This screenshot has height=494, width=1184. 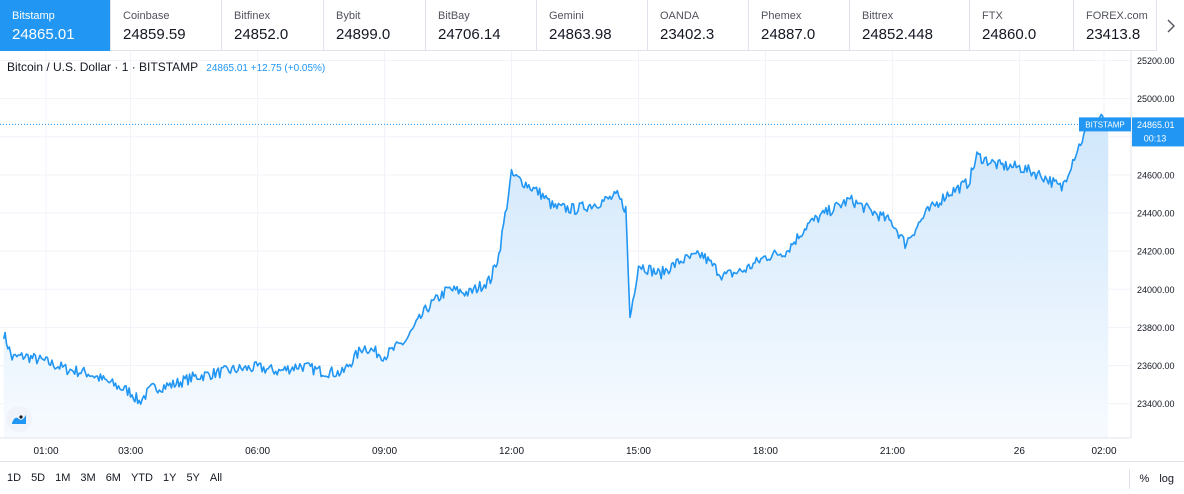 I want to click on exchange-tab-phemex: Phemex 24887.0, so click(x=799, y=25).